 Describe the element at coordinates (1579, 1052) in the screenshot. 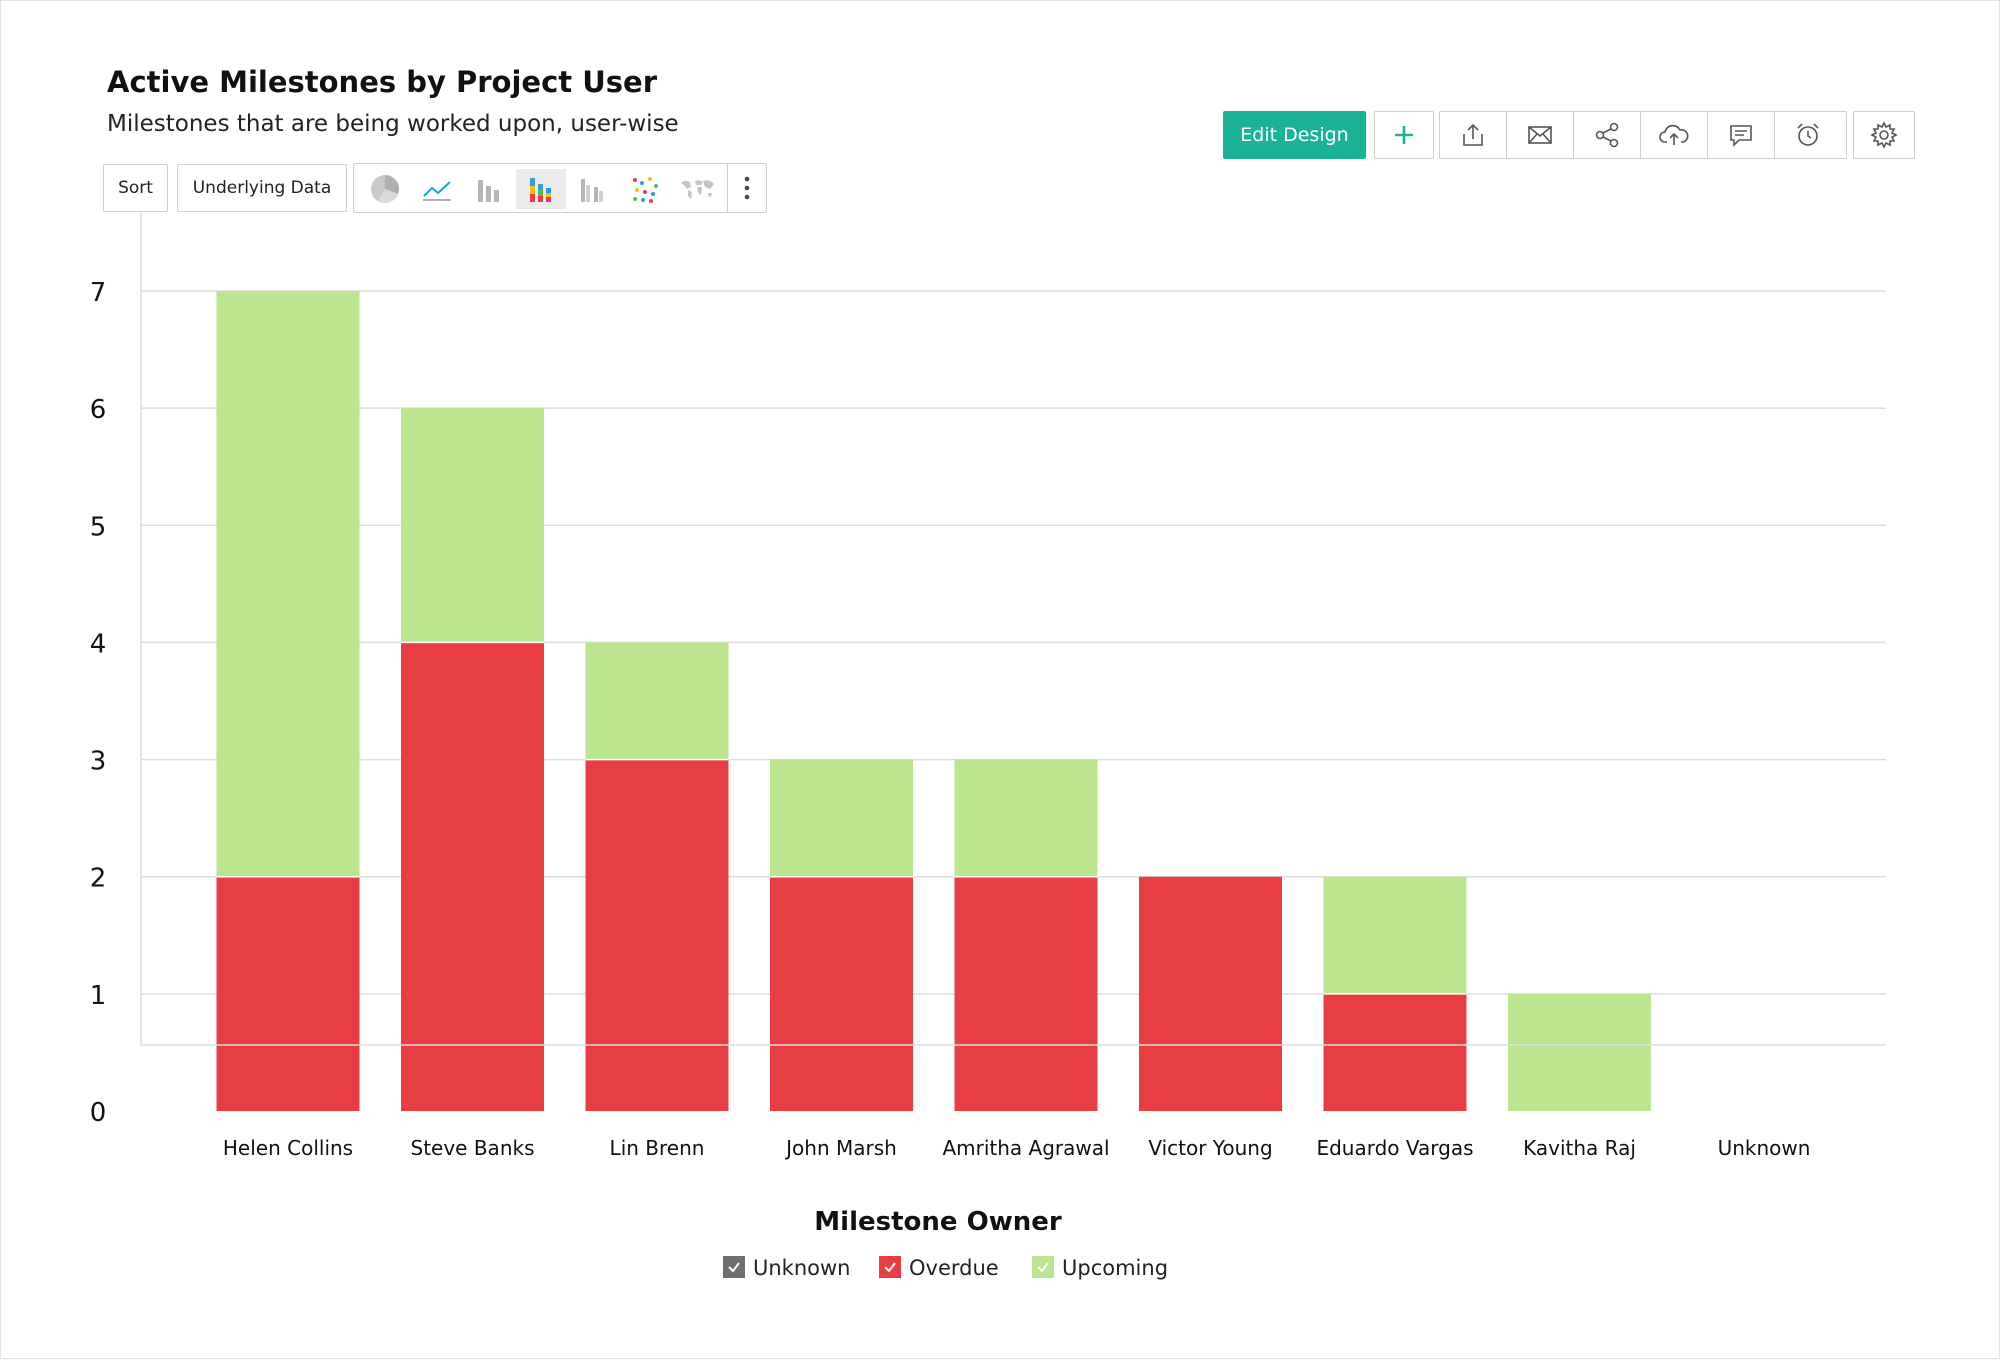

I see `bar-upcoming-kavitha-raj` at that location.